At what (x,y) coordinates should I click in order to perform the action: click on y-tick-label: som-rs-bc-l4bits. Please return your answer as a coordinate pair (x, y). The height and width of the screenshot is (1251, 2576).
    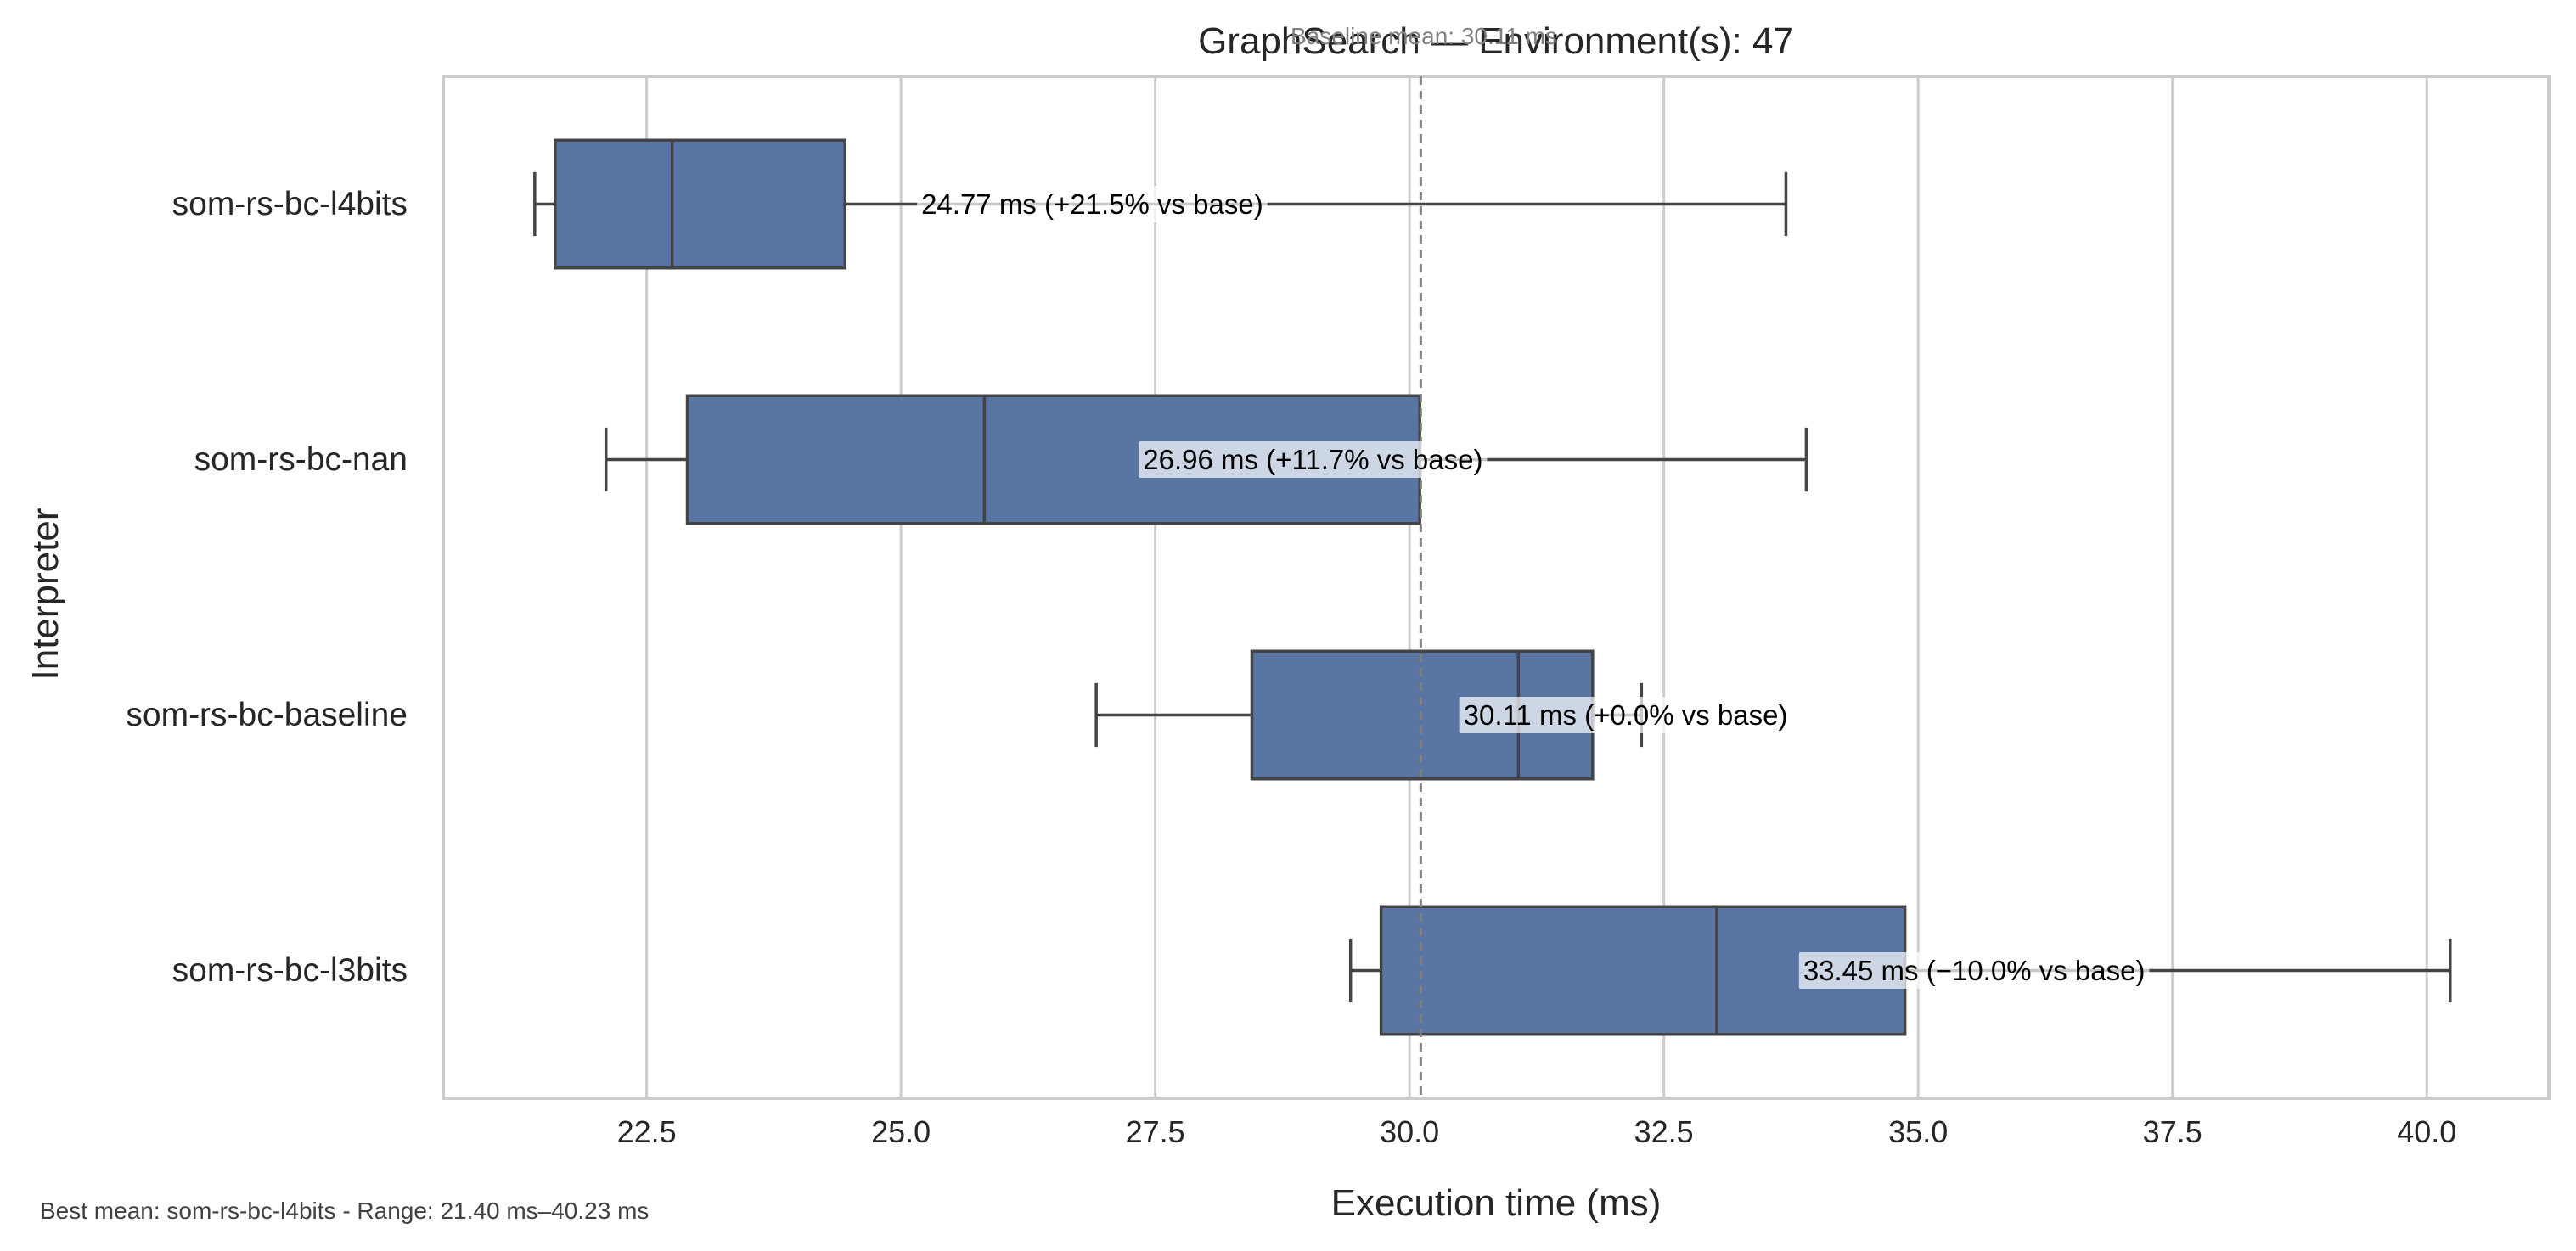
    Looking at the image, I should click on (290, 204).